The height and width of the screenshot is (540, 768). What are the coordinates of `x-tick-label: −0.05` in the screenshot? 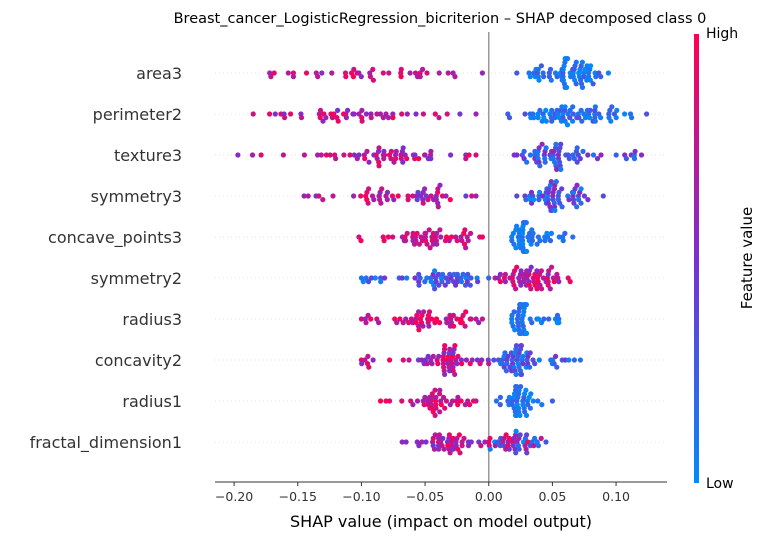 It's located at (425, 496).